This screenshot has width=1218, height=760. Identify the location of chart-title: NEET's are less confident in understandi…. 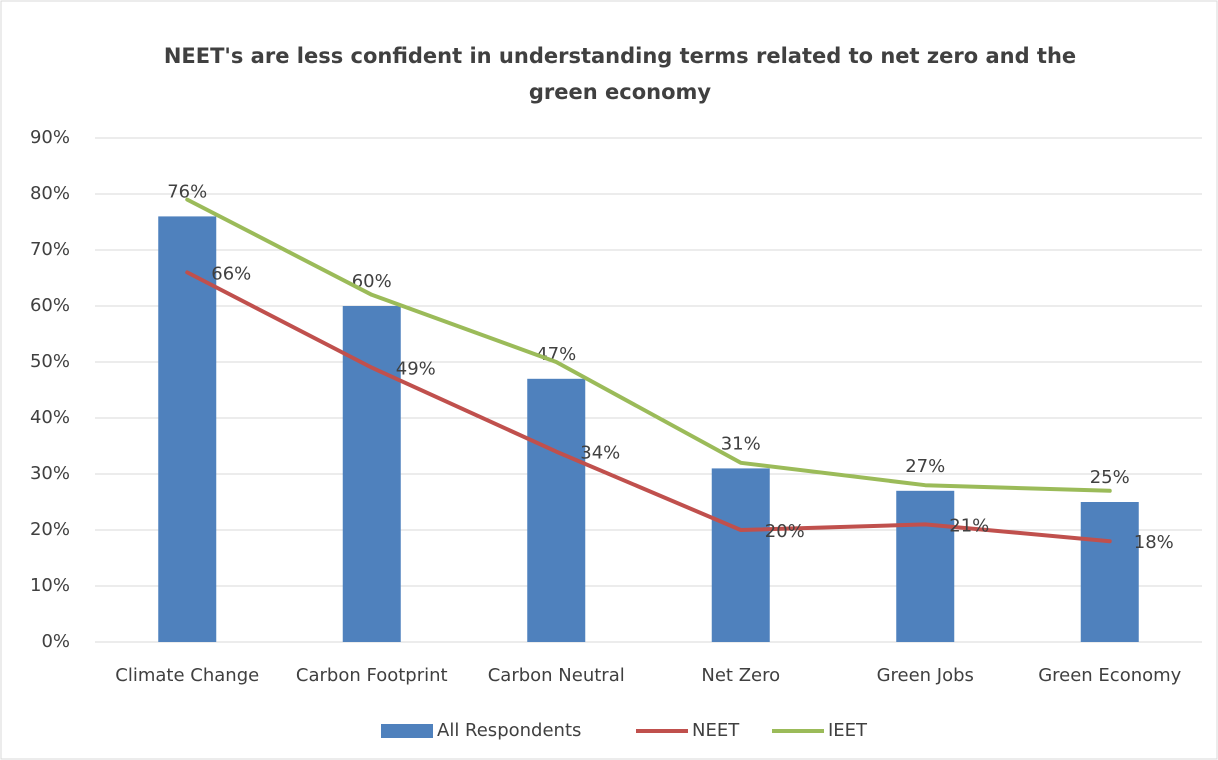
(620, 74).